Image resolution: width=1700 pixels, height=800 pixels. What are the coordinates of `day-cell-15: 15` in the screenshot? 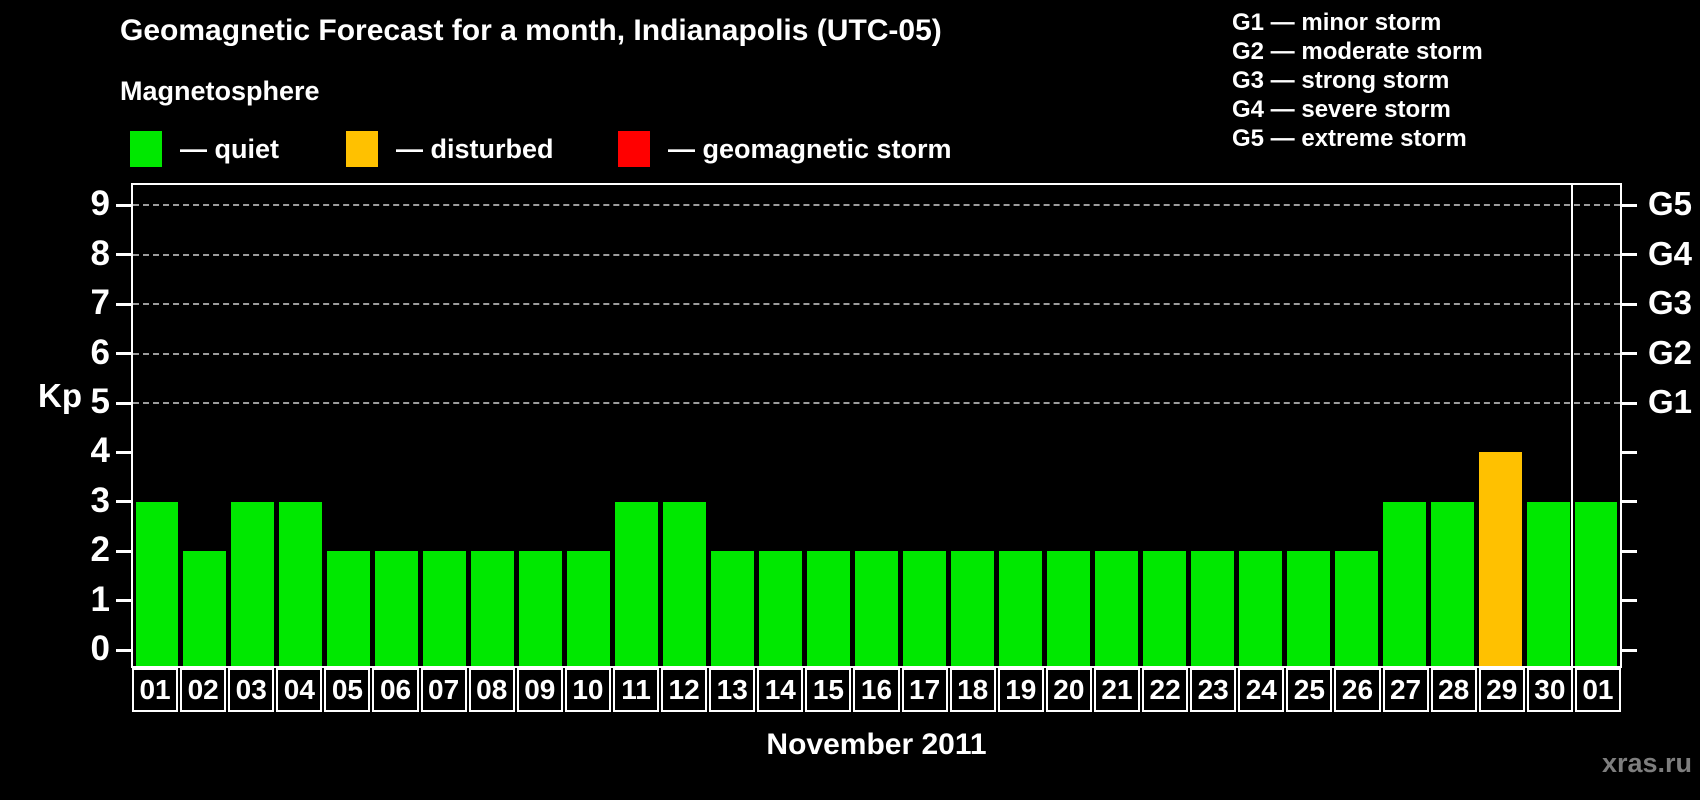 It's located at (828, 690).